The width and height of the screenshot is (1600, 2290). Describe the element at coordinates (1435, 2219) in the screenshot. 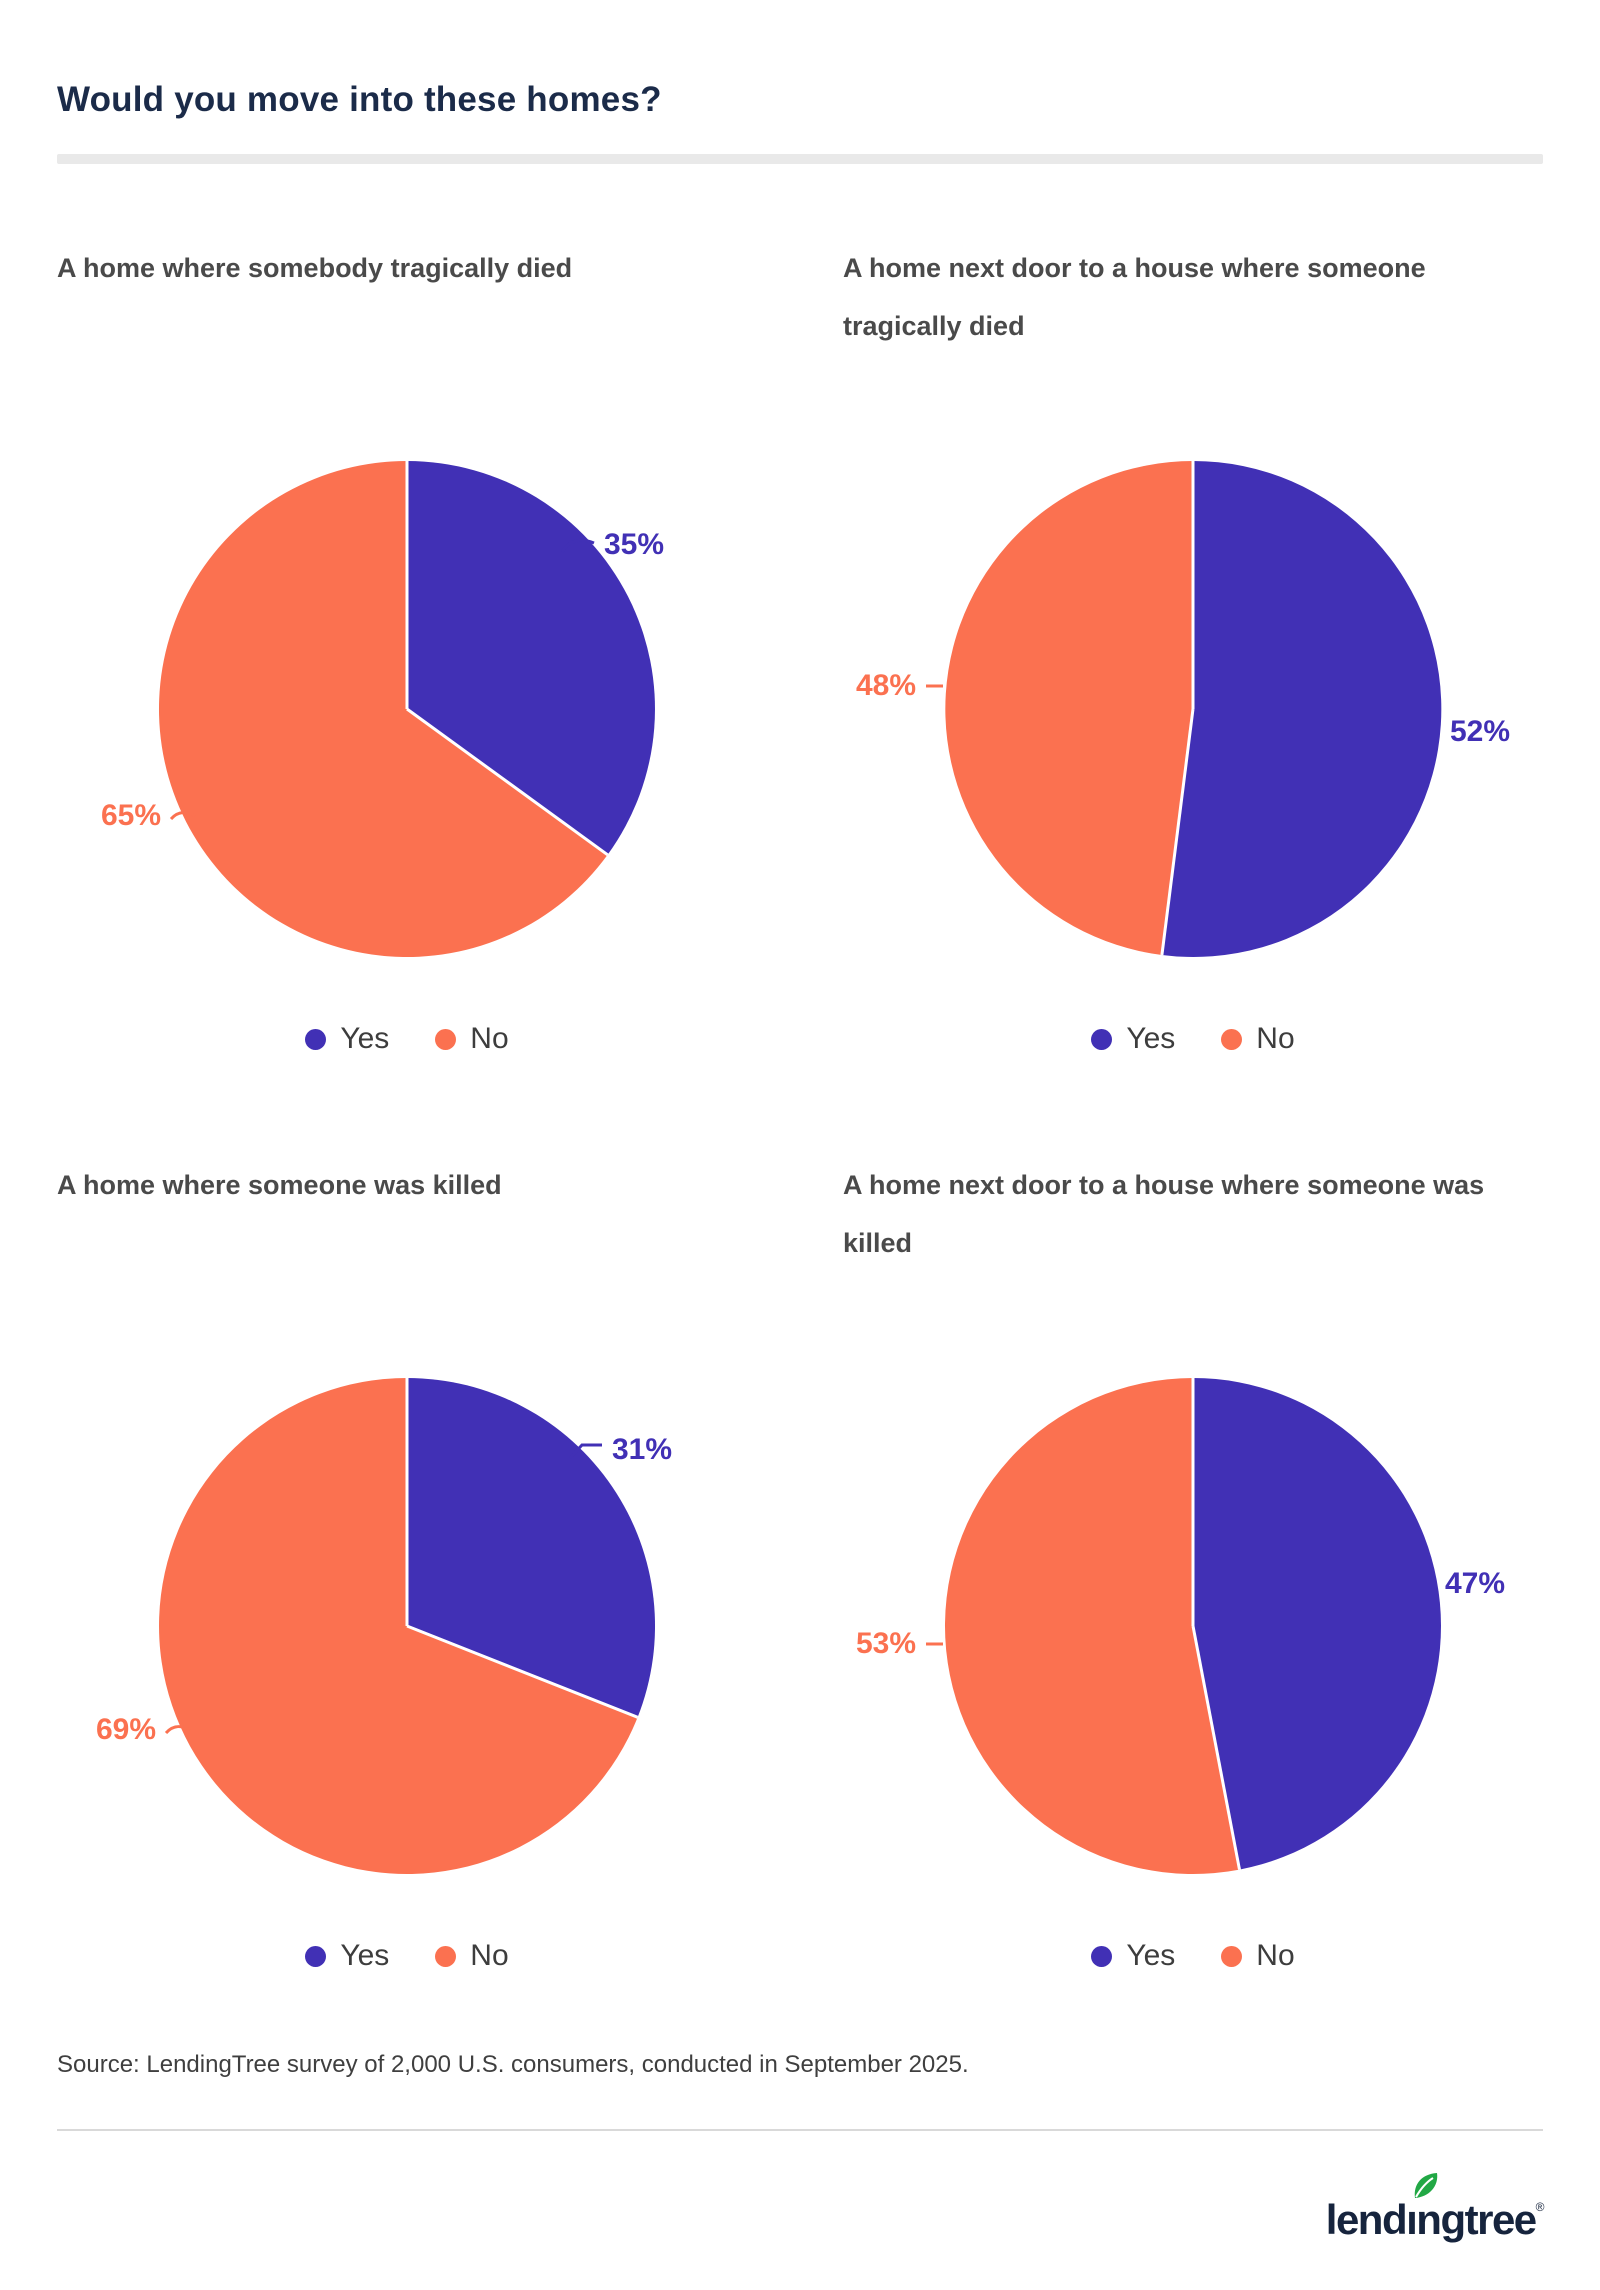

I see `logo-text: lendıngtree®` at that location.